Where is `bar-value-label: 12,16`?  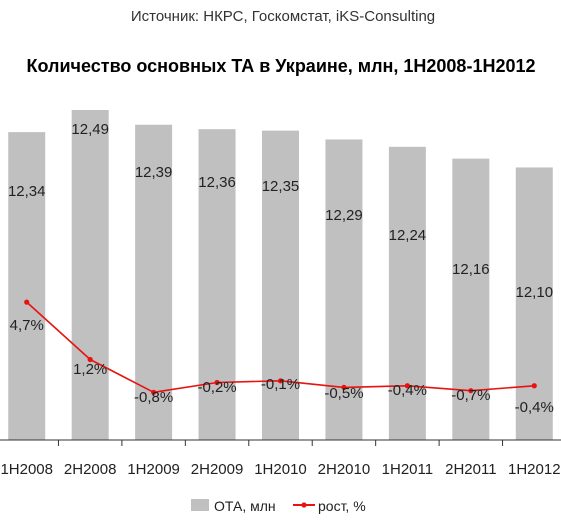
bar-value-label: 12,16 is located at coordinates (471, 269).